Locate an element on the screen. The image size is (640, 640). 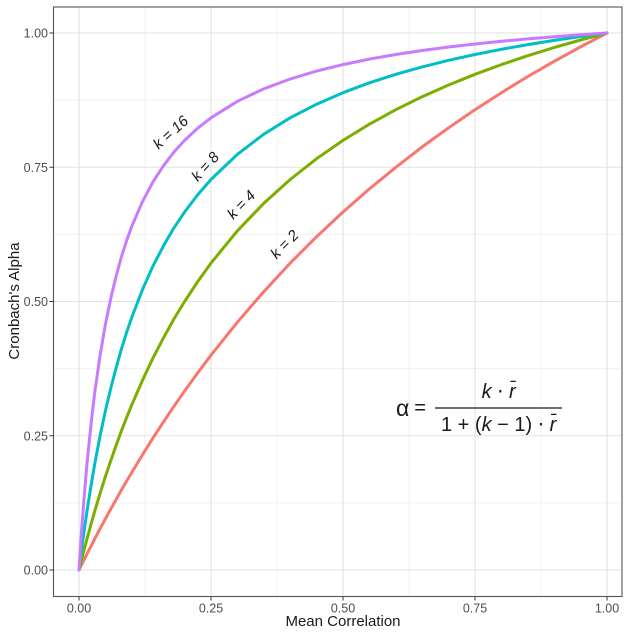
y-axis-title: Cronbach's Alpha is located at coordinates (14, 301).